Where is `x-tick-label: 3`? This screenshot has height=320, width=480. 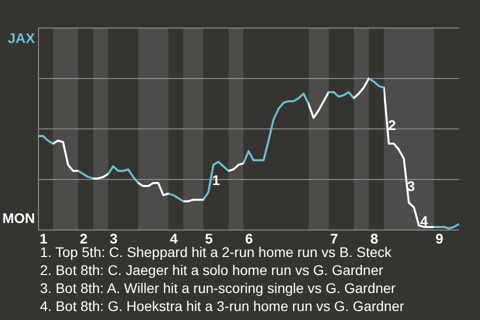 x-tick-label: 3 is located at coordinates (114, 238).